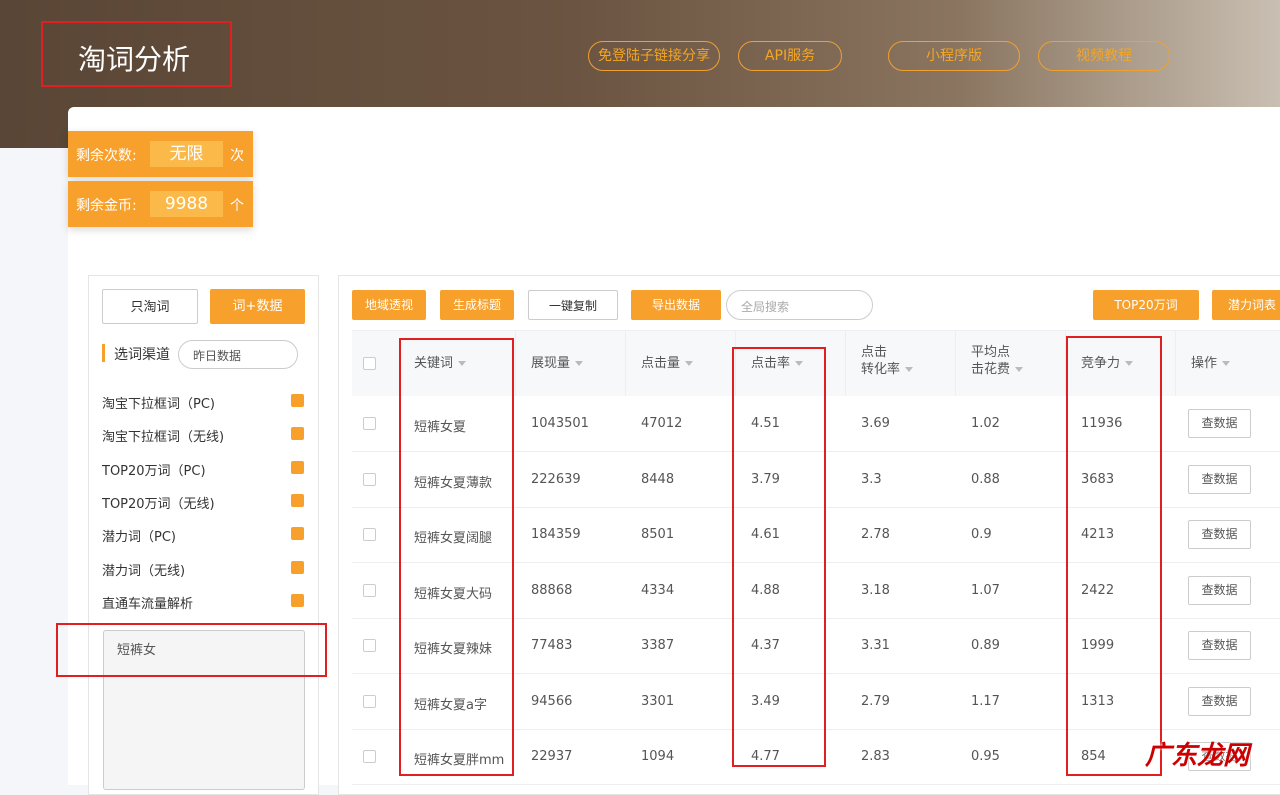  Describe the element at coordinates (875, 590) in the screenshot. I see `table-cell: 3.18` at that location.